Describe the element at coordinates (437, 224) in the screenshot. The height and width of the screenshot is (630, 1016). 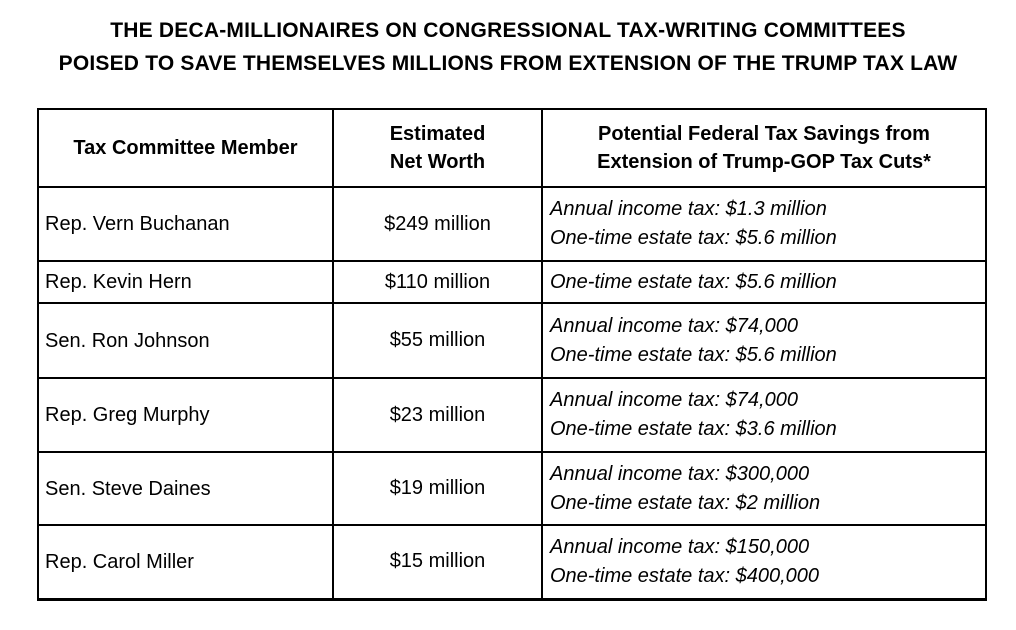
I see `net-worth-cell: $249 million` at that location.